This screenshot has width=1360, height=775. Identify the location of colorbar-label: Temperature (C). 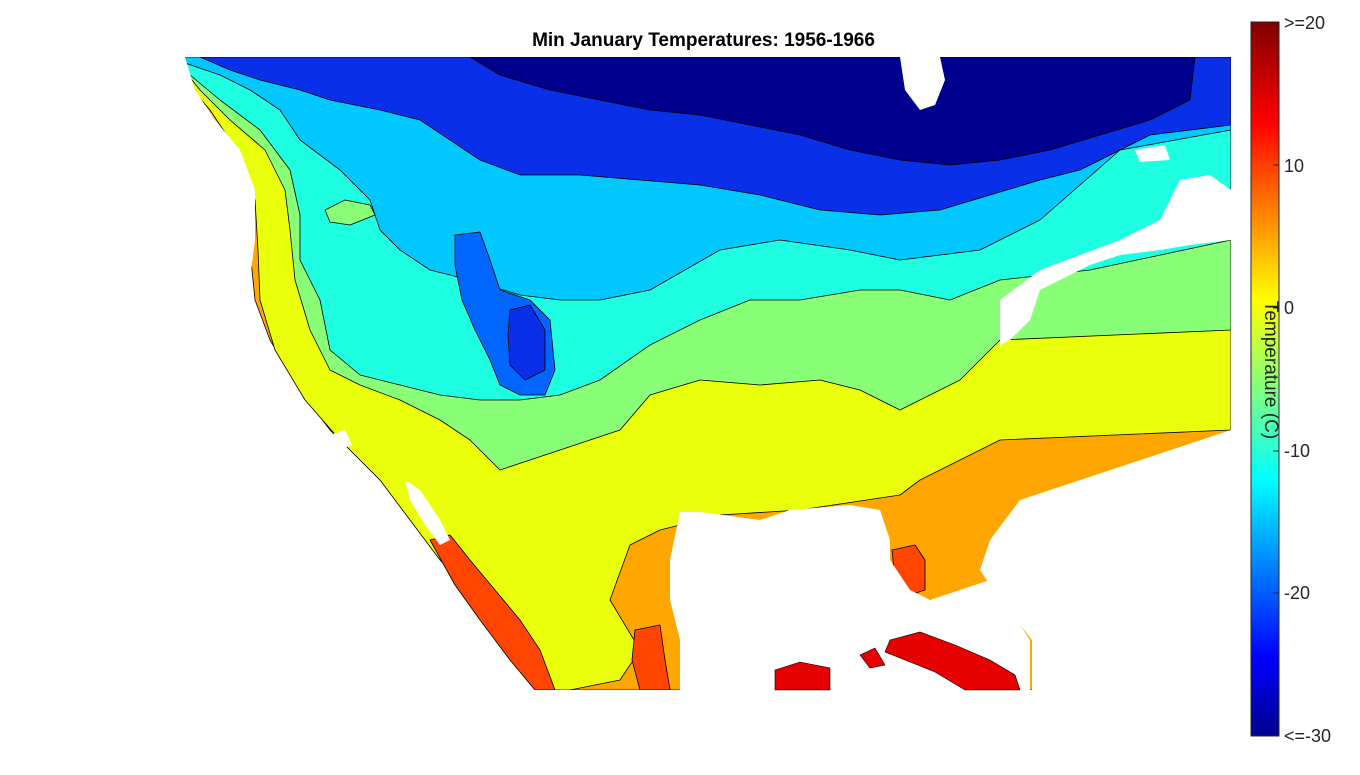
(1270, 370).